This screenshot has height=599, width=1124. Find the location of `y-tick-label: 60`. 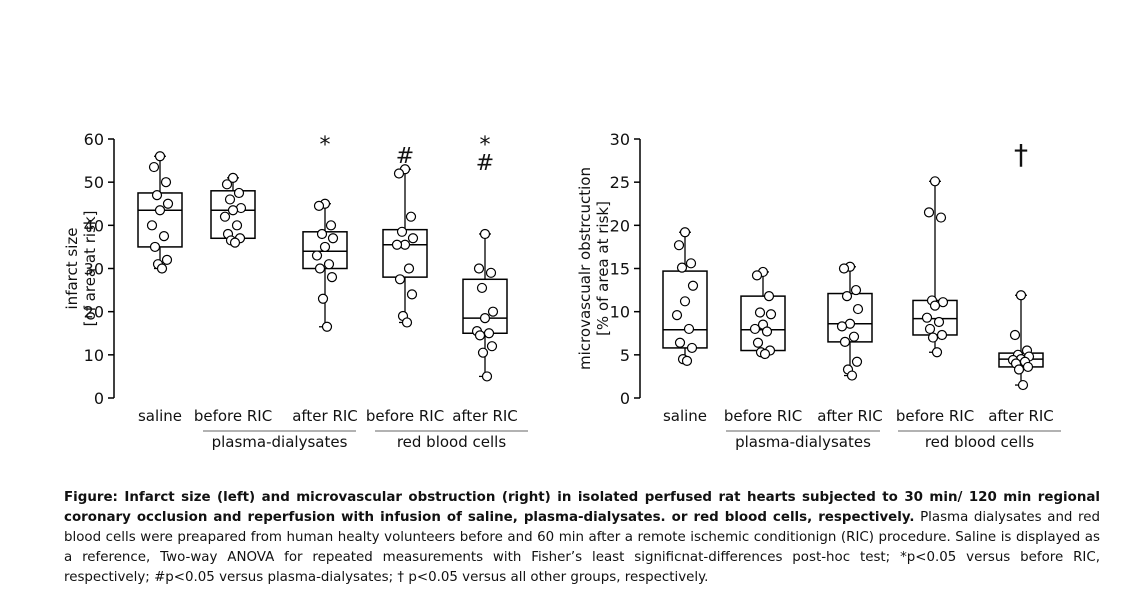

y-tick-label: 60 is located at coordinates (94, 139).